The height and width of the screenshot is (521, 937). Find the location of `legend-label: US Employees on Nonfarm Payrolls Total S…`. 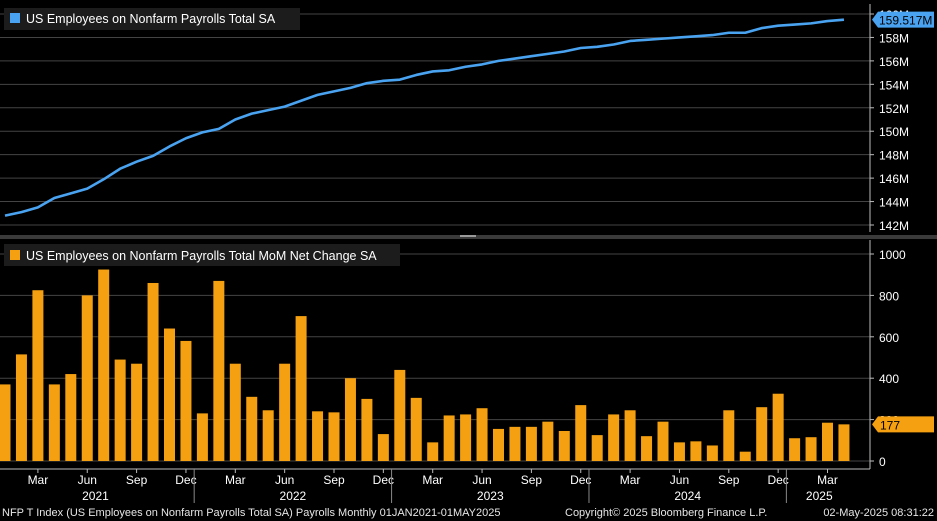

legend-label: US Employees on Nonfarm Payrolls Total S… is located at coordinates (151, 19).